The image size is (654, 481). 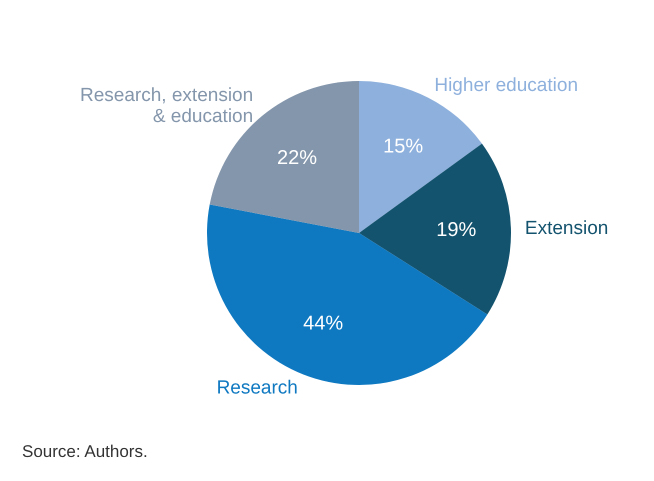 I want to click on slice-label: Extension, so click(x=566, y=228).